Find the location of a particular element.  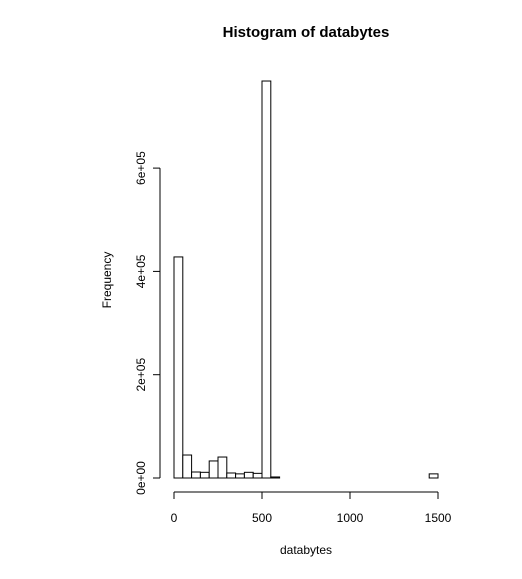

chart-title: Histogram of databytes is located at coordinates (306, 32).